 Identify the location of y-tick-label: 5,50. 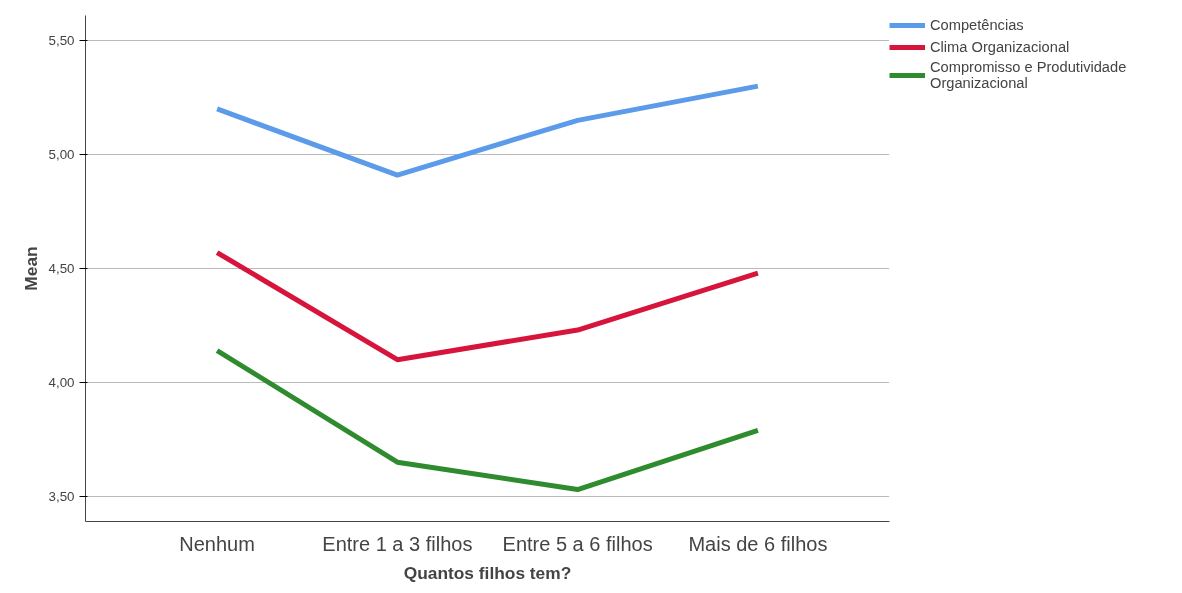
(61, 41).